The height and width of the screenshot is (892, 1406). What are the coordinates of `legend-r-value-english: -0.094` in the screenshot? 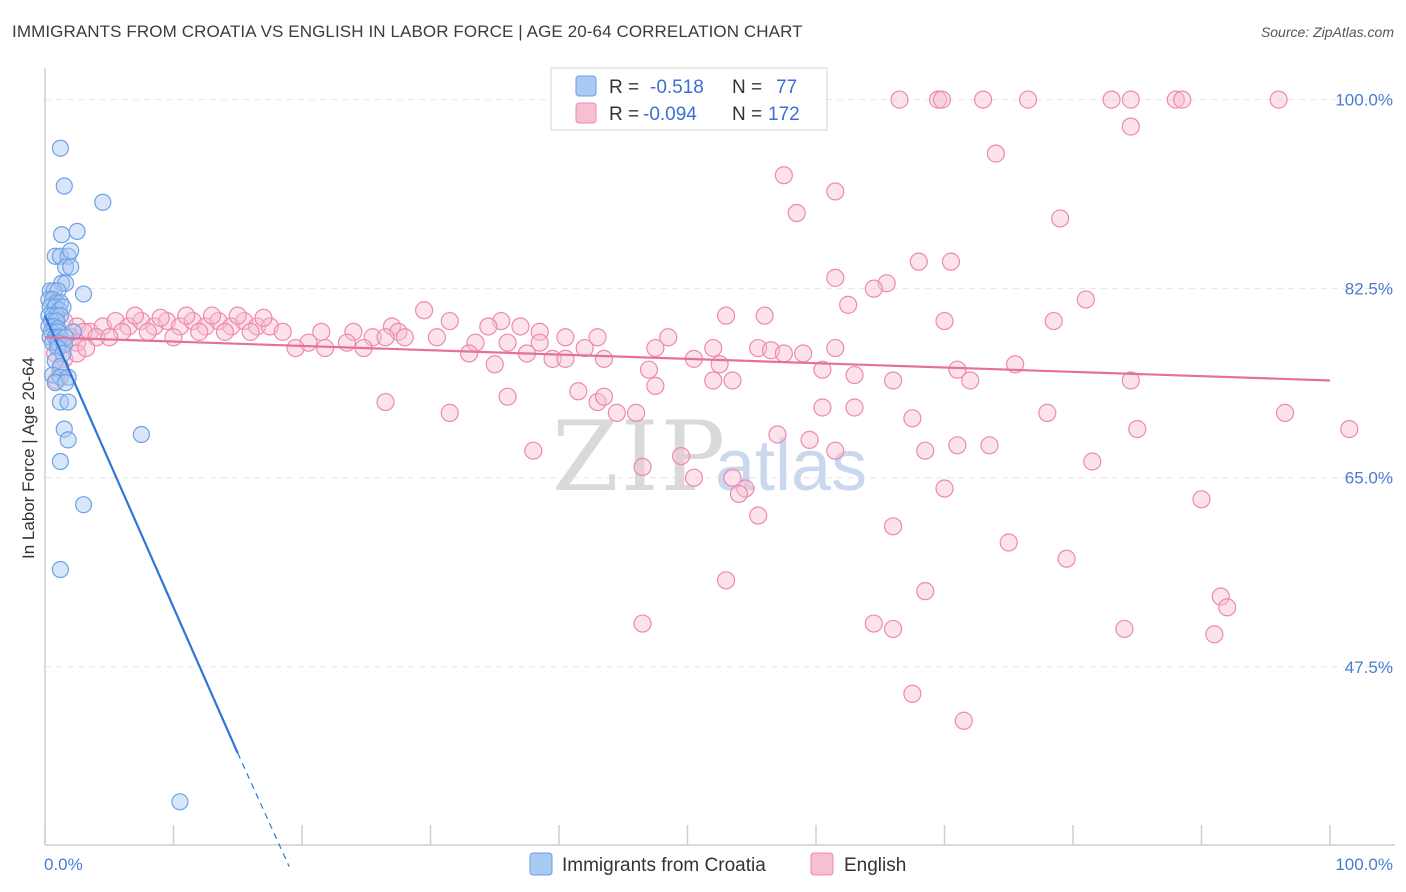 It's located at (670, 114).